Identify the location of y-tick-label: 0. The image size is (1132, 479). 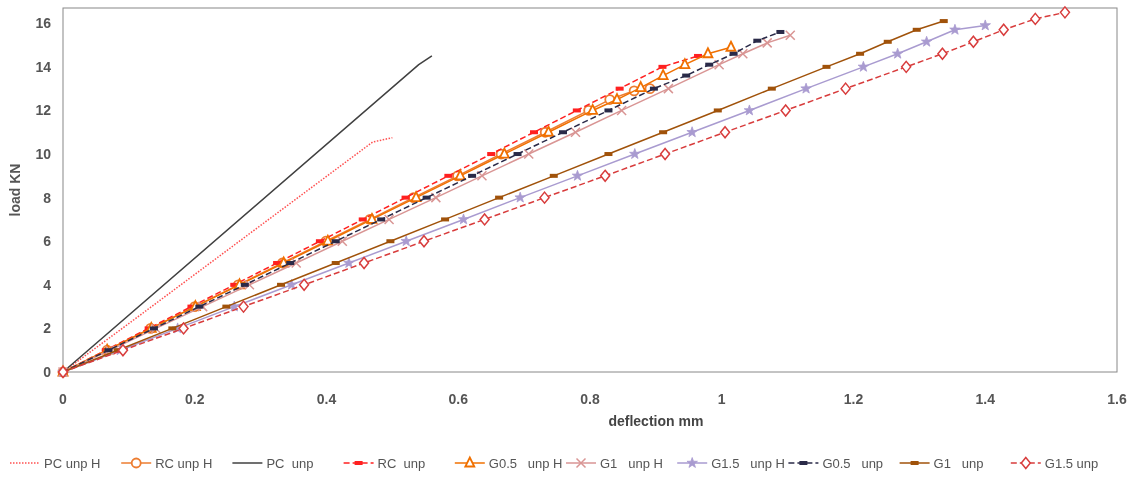
(47, 371).